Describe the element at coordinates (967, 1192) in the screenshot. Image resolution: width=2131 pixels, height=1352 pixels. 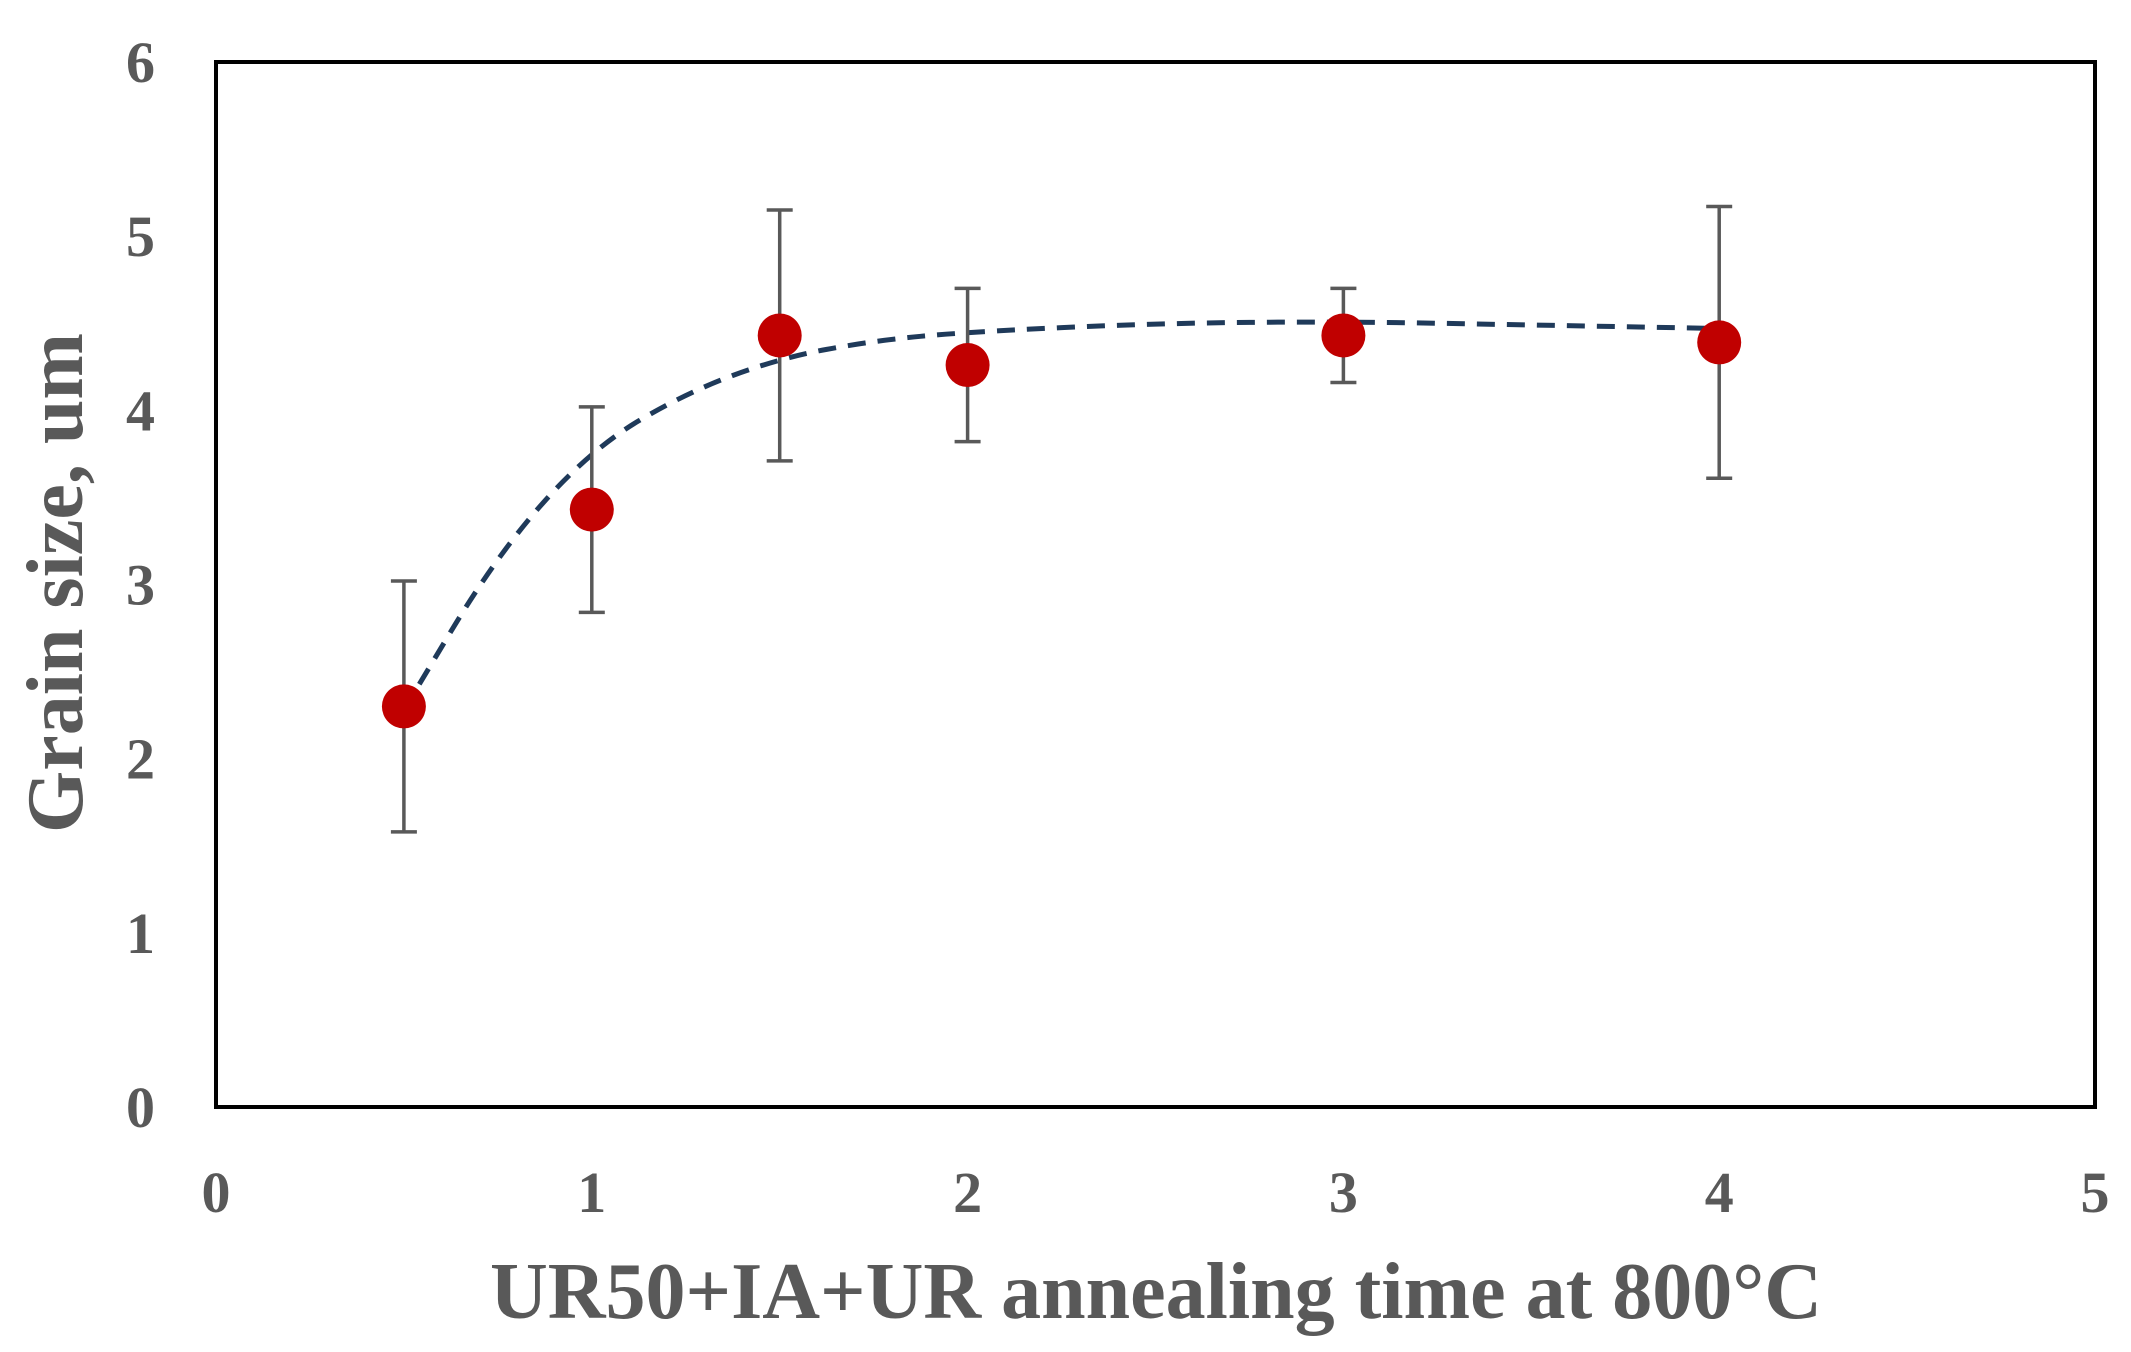
I see `x-tick-label: 2` at that location.